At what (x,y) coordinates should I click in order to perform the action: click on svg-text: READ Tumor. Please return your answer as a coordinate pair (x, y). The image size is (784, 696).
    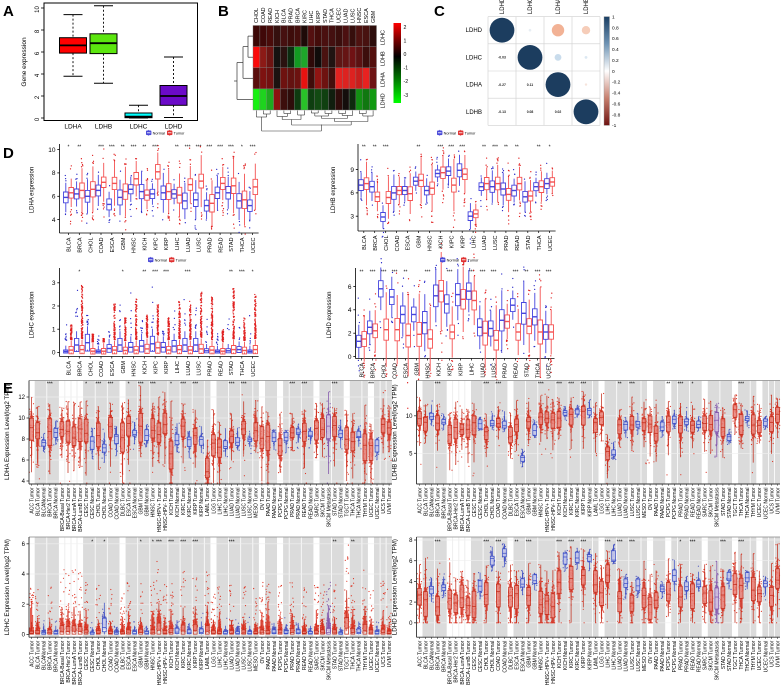
    Looking at the image, I should click on (305, 655).